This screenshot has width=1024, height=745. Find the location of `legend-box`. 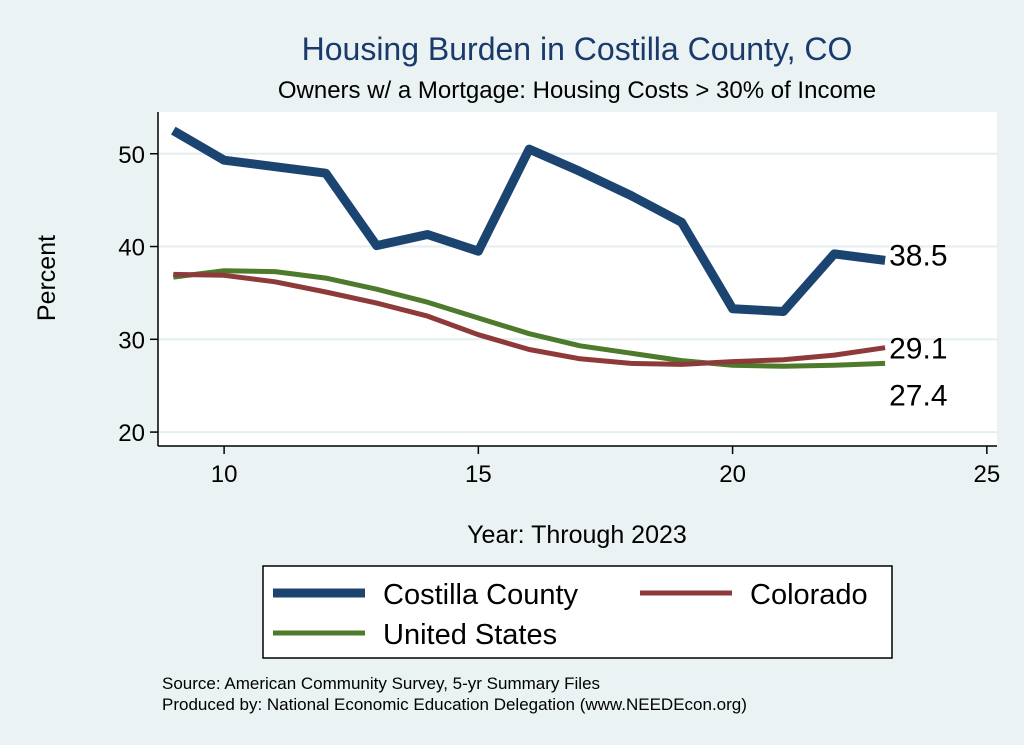

legend-box is located at coordinates (577, 612).